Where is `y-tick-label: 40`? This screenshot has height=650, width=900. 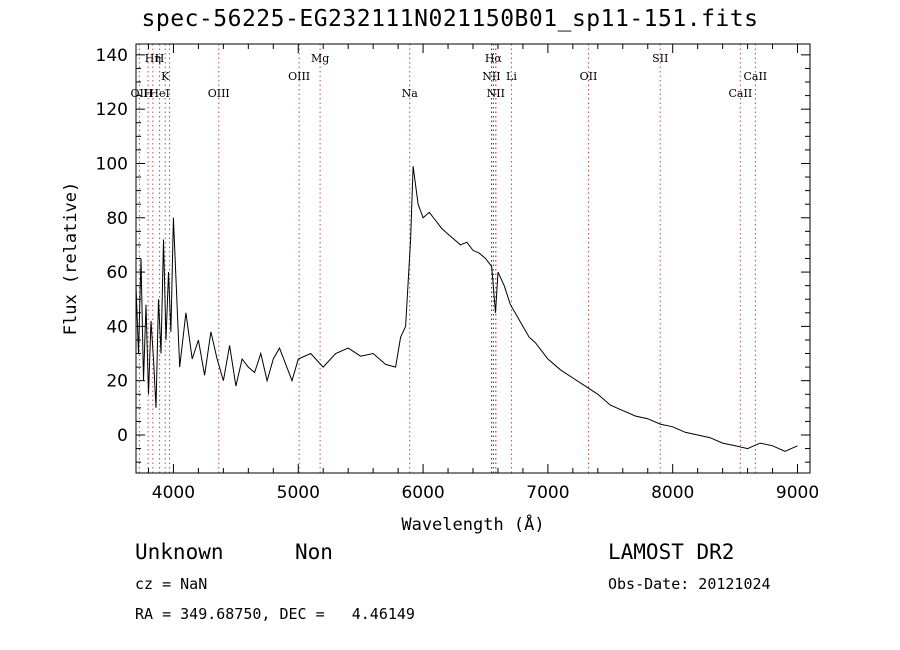 y-tick-label: 40 is located at coordinates (117, 327).